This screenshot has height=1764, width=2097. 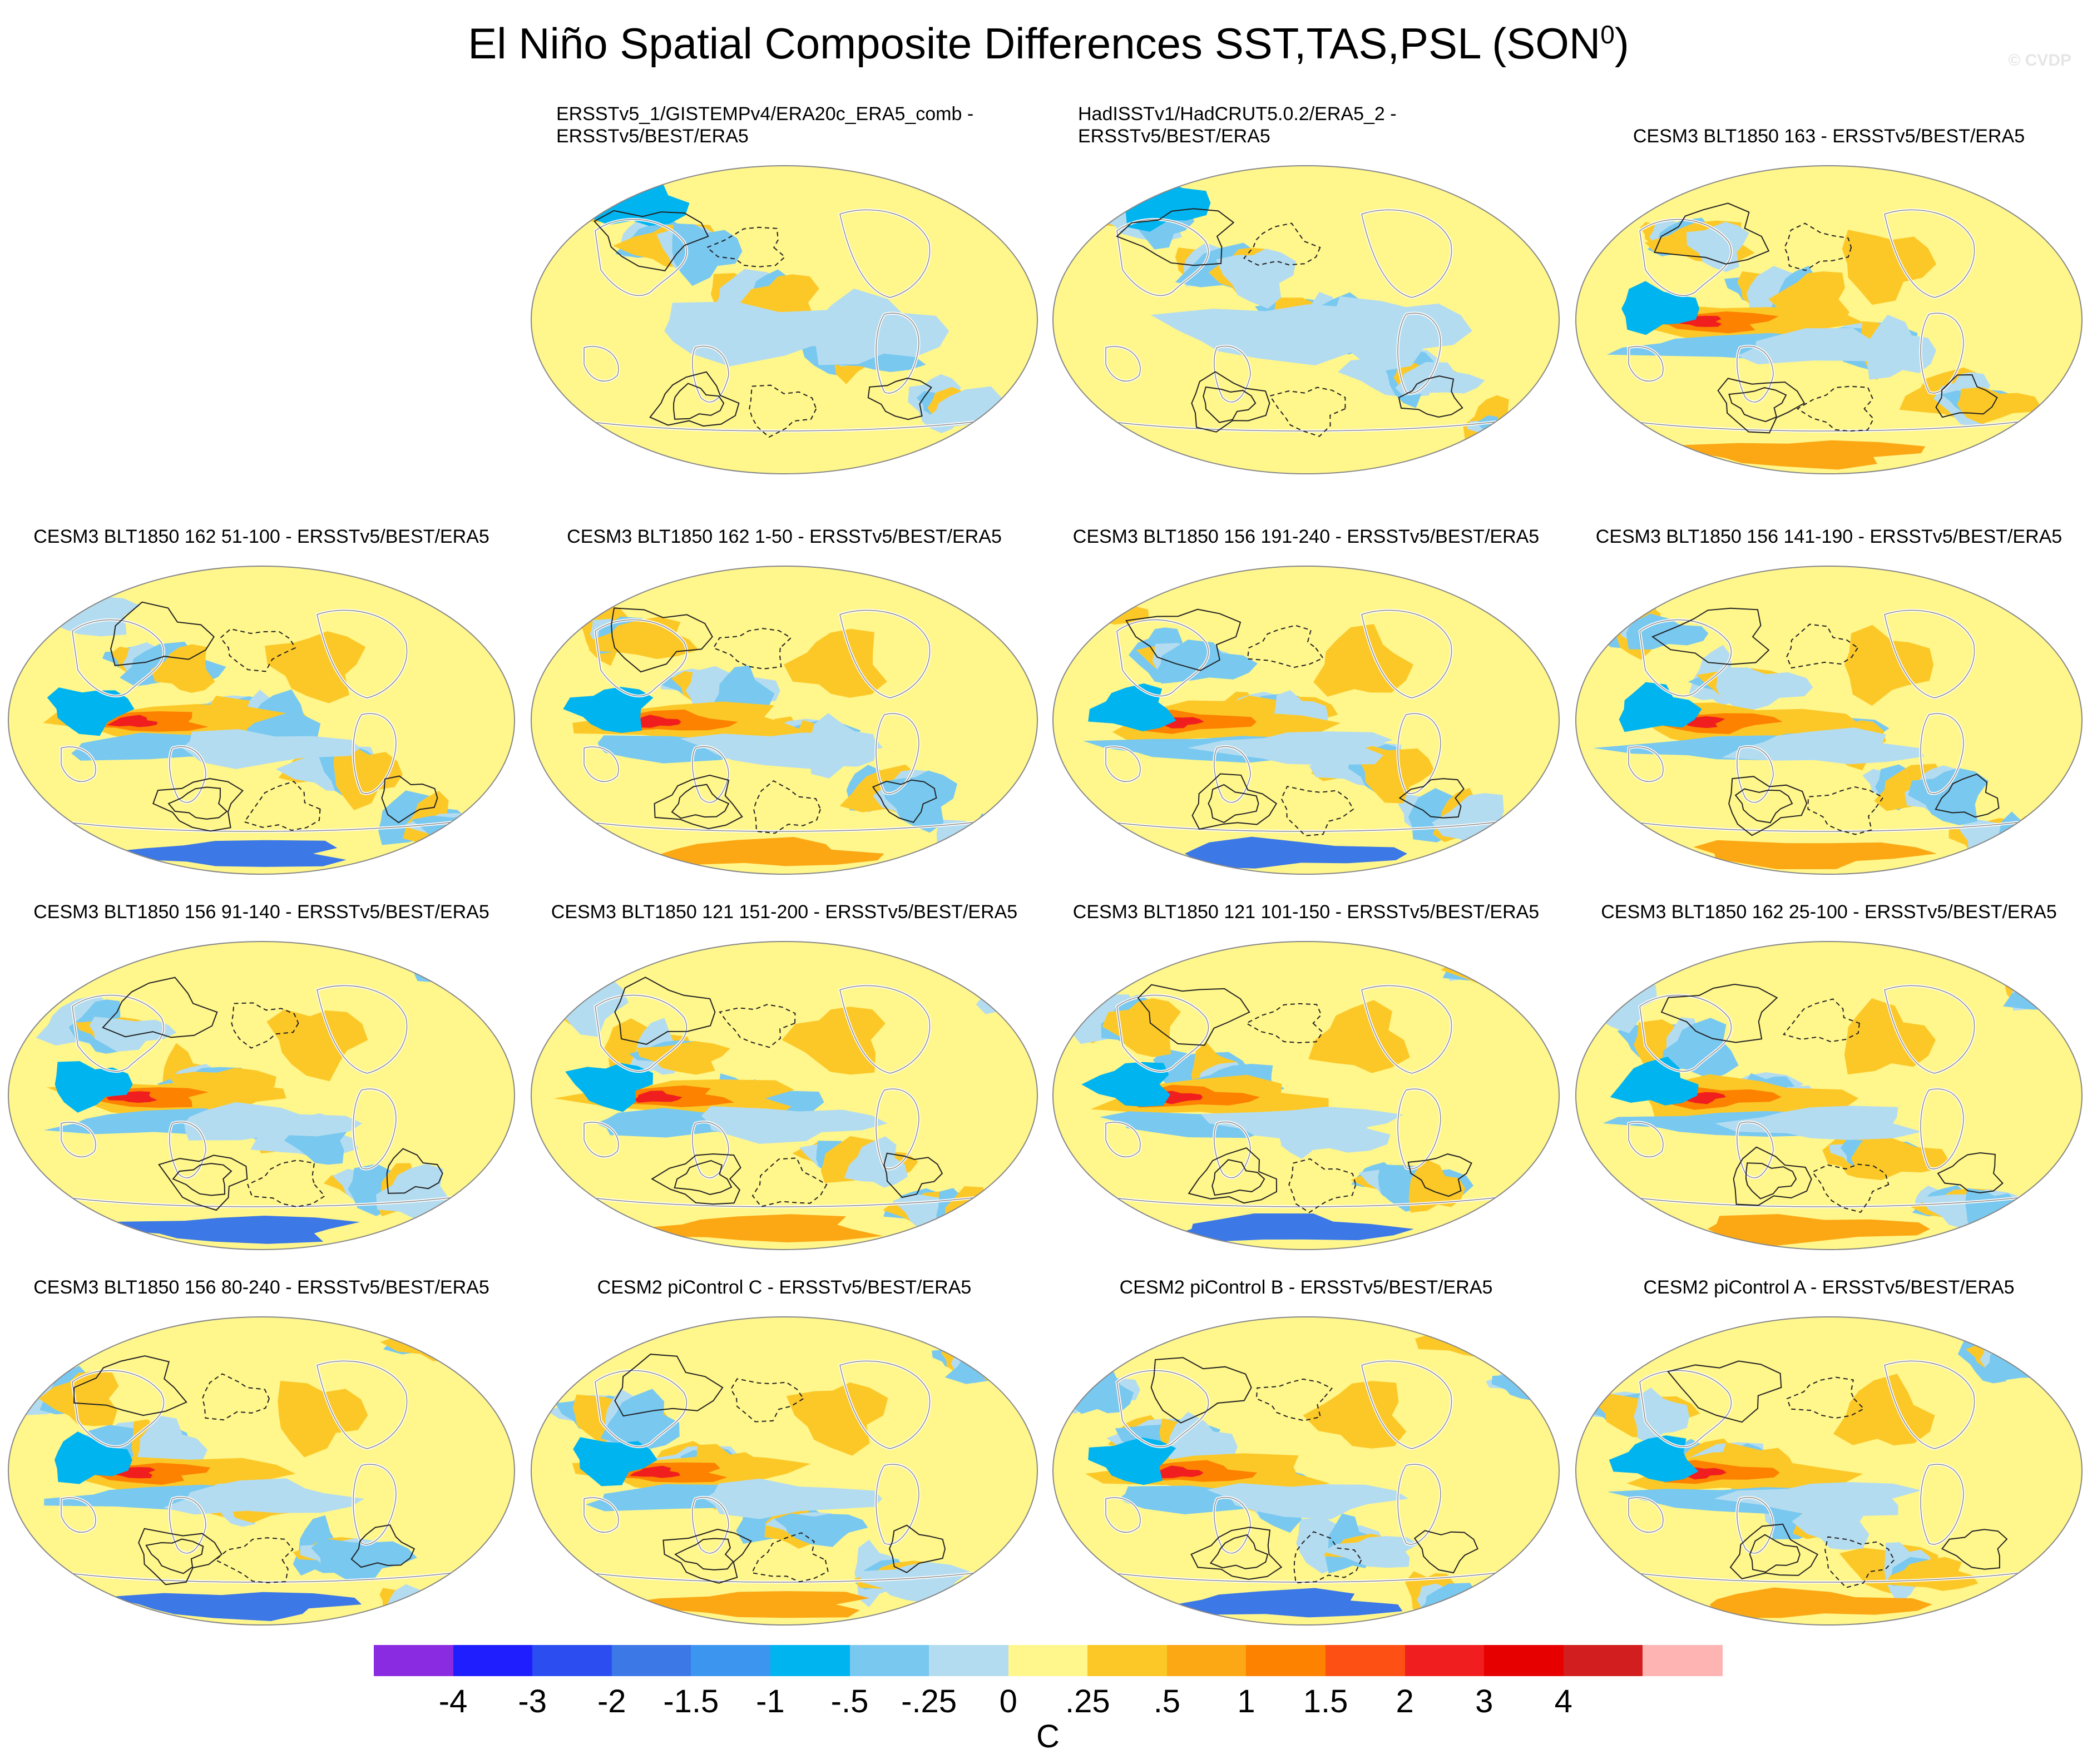 I want to click on main-title-superscript: 0, so click(x=1607, y=34).